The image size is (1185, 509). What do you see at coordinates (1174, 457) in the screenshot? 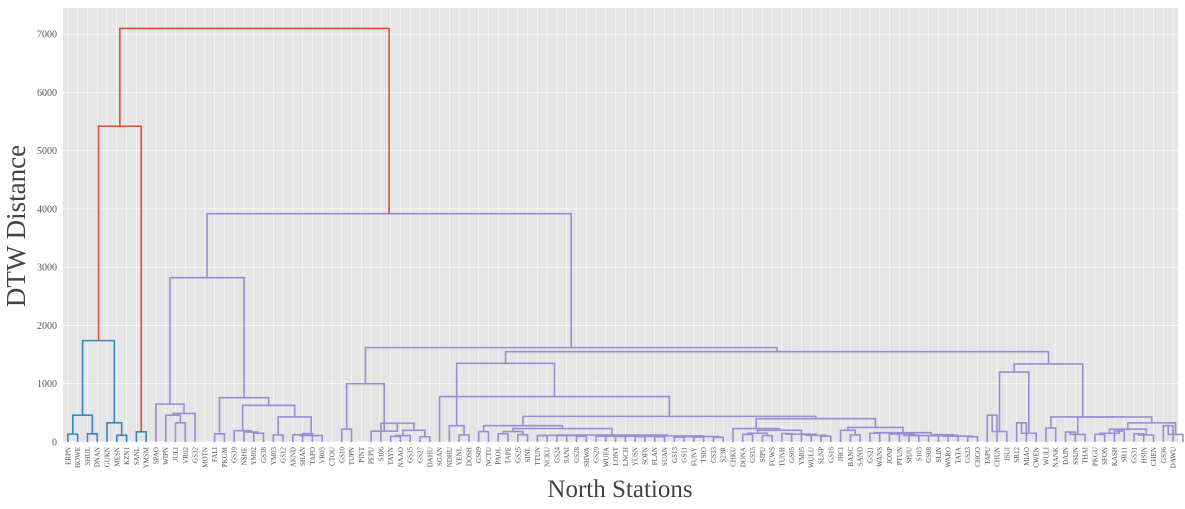
I see `x-tick-label: DAWU` at bounding box center [1174, 457].